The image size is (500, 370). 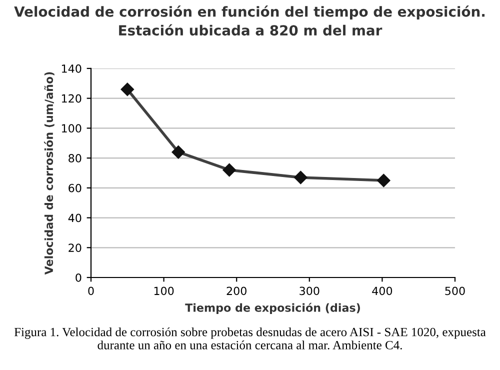 What do you see at coordinates (236, 291) in the screenshot?
I see `x-tick-label: 200` at bounding box center [236, 291].